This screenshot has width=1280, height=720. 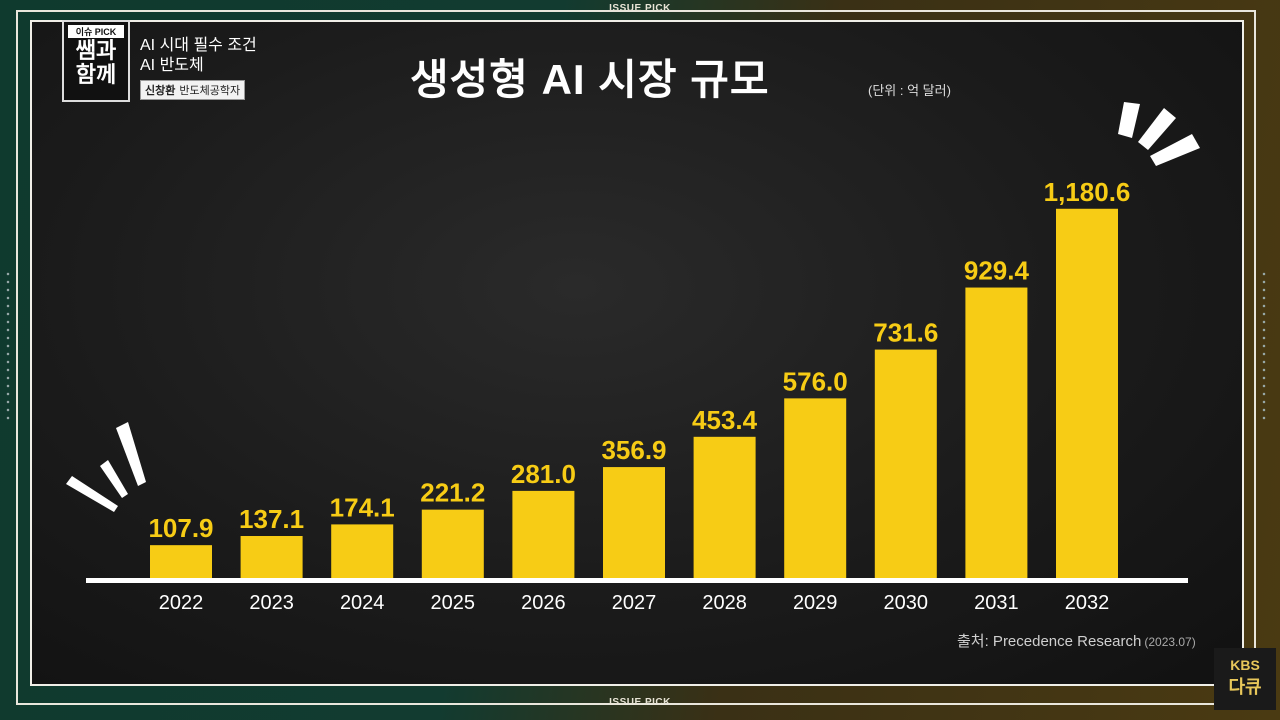 I want to click on sparkle-right-icon, so click(x=1159, y=134).